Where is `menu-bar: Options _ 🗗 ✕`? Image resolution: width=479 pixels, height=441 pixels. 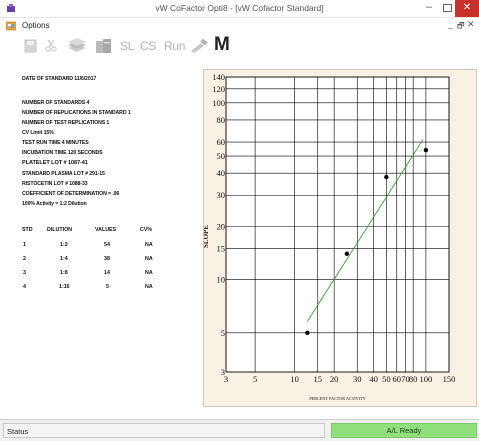
menu-bar: Options _ 🗗 ✕ is located at coordinates (239, 26).